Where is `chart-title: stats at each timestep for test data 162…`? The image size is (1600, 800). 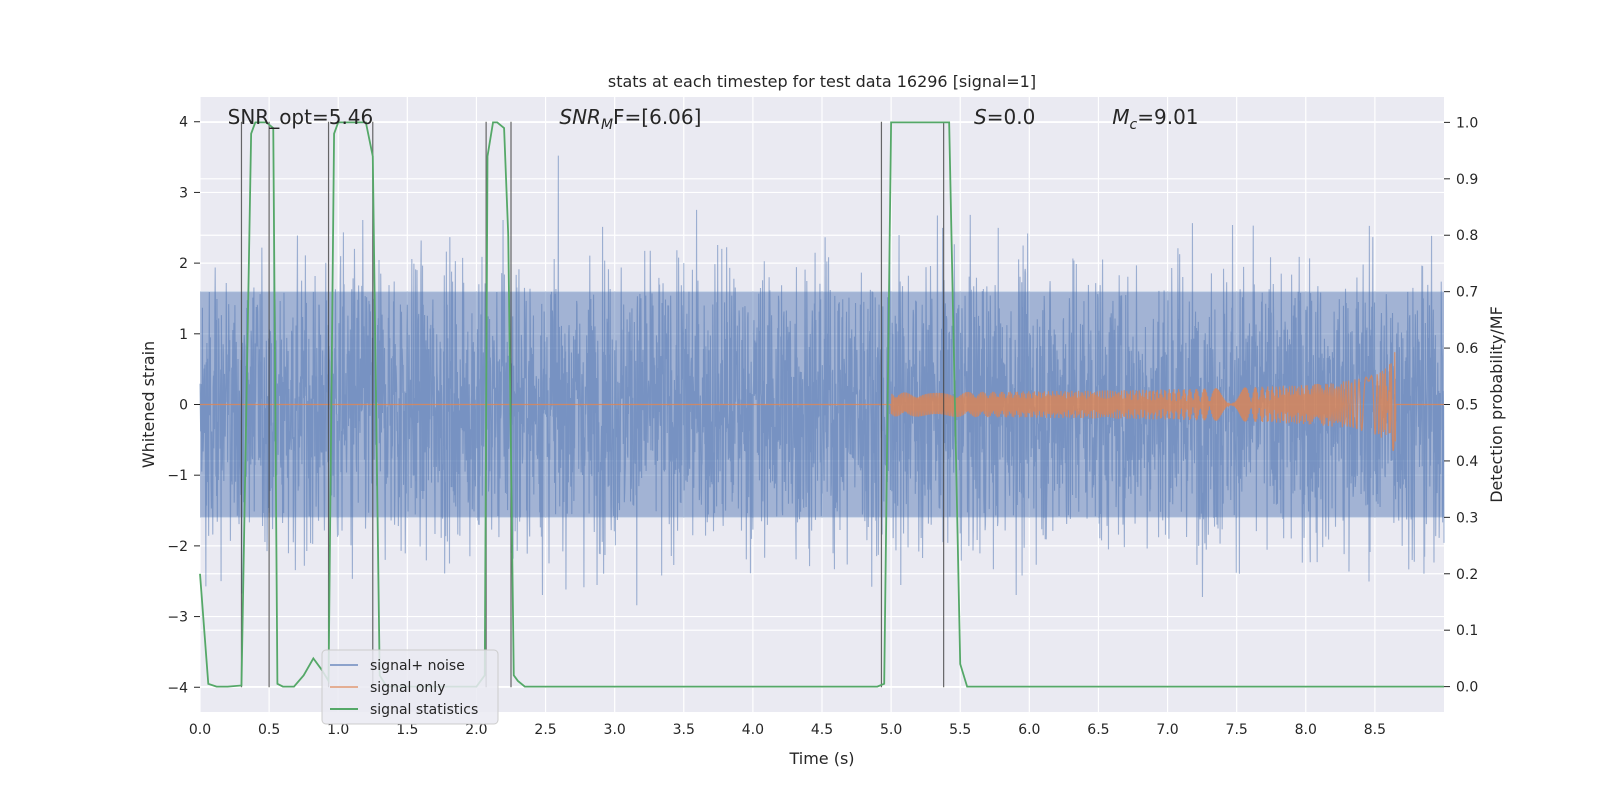 chart-title: stats at each timestep for test data 162… is located at coordinates (822, 81).